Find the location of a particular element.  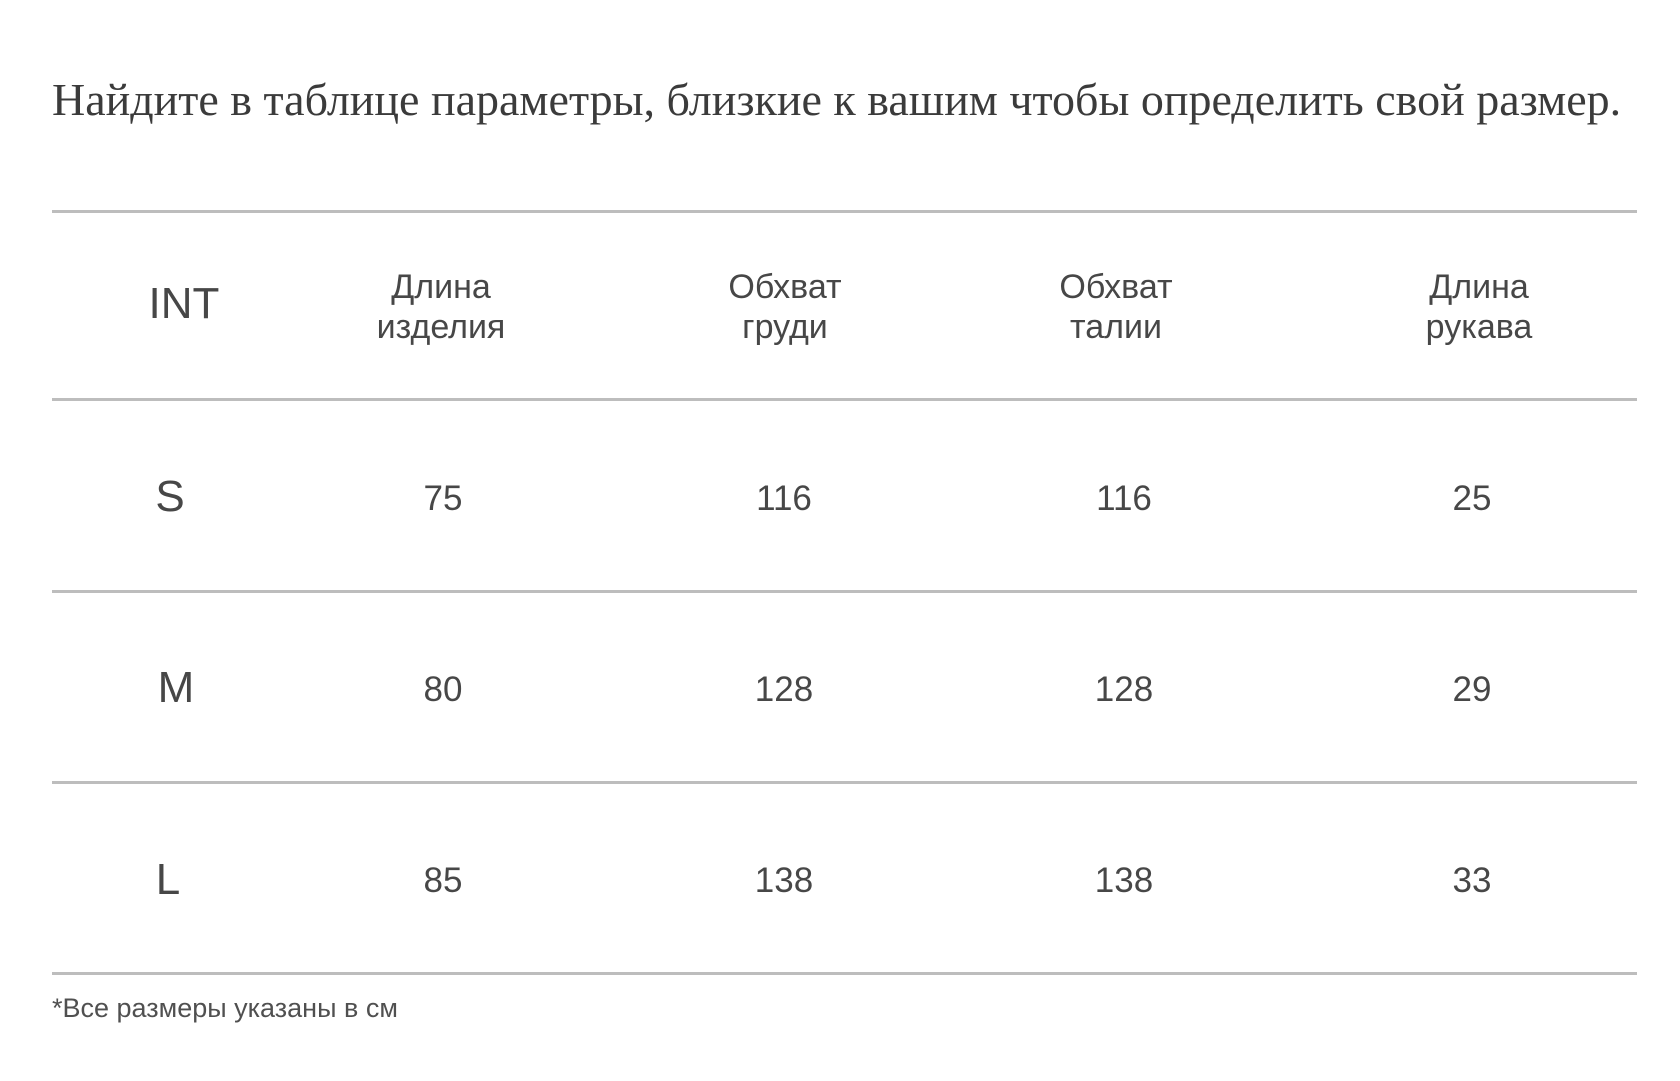

size-label-s: S is located at coordinates (170, 496).